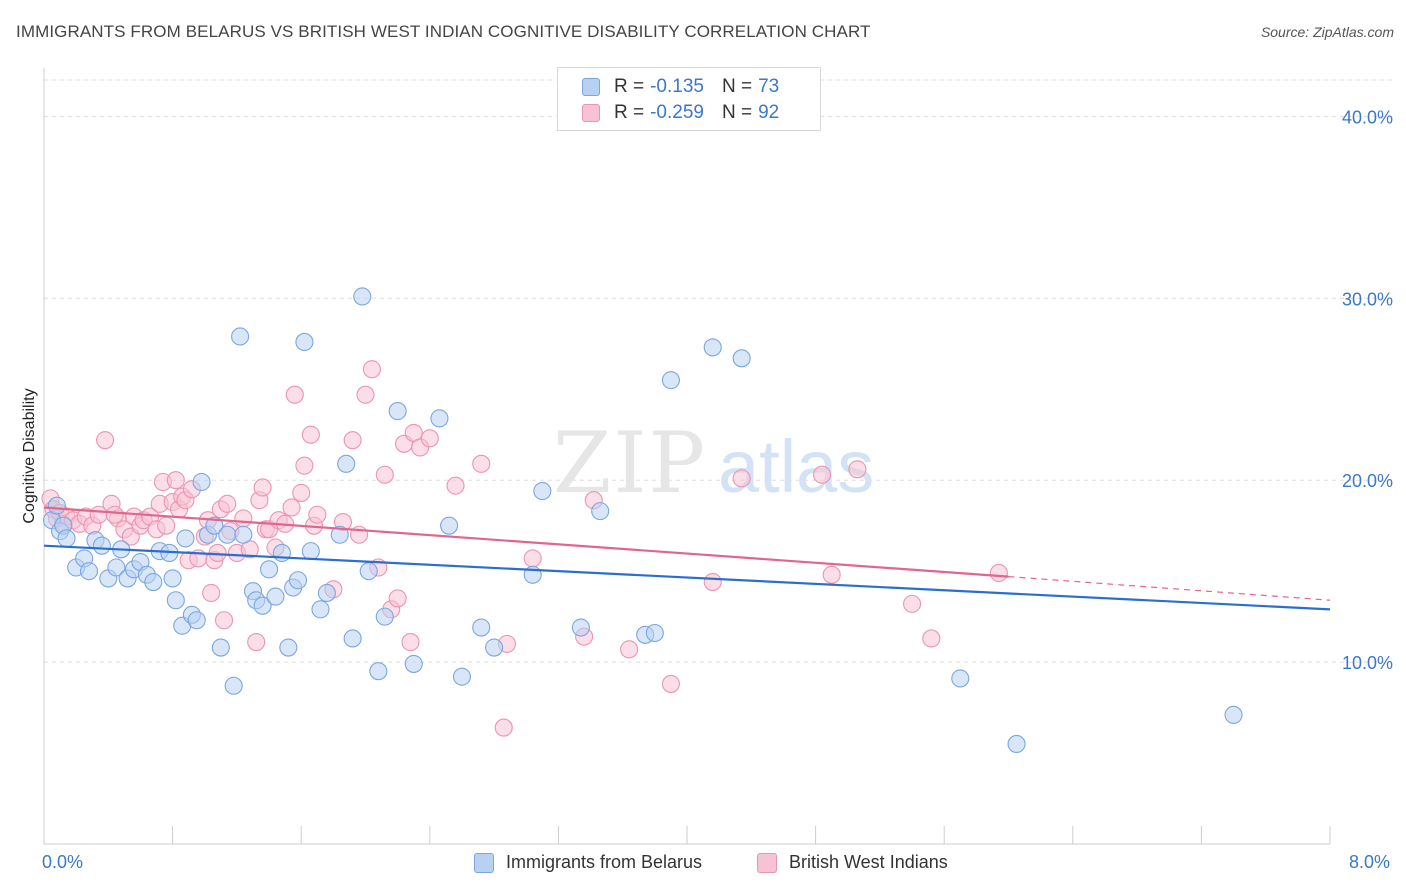 This screenshot has height=892, width=1406. I want to click on x-tick-label-max: 8.0%, so click(1370, 862).